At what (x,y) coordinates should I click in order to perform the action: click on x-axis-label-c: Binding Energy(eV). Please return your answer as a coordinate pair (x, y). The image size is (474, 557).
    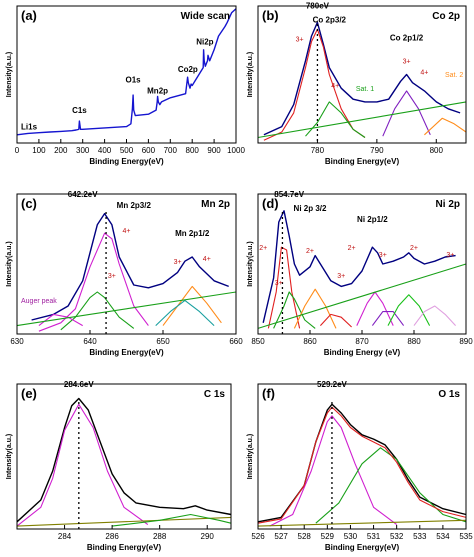
    Looking at the image, I should click on (126, 352).